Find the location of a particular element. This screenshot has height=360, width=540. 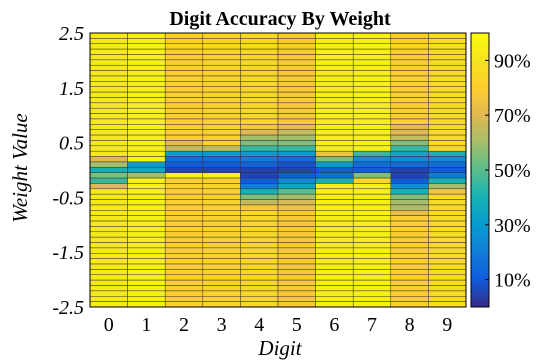

colorbar-tick-labels: 90% 70% 50% 30% 10% is located at coordinates (508, 171).